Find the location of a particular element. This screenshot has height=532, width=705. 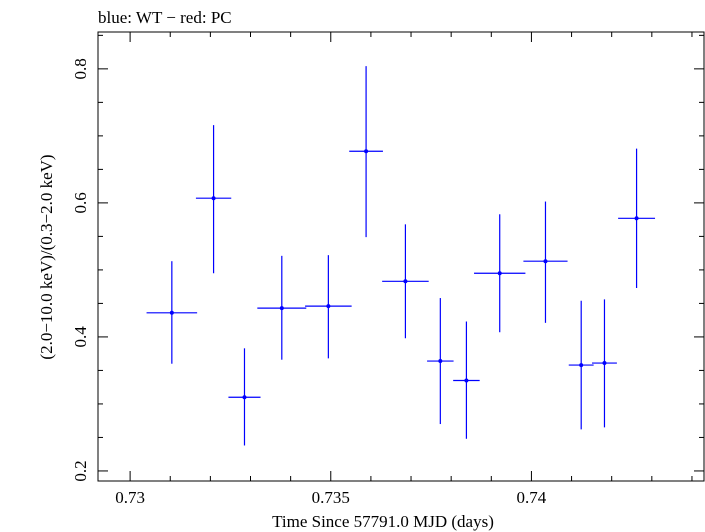

y-tick-label: 0.8 is located at coordinates (80, 68).